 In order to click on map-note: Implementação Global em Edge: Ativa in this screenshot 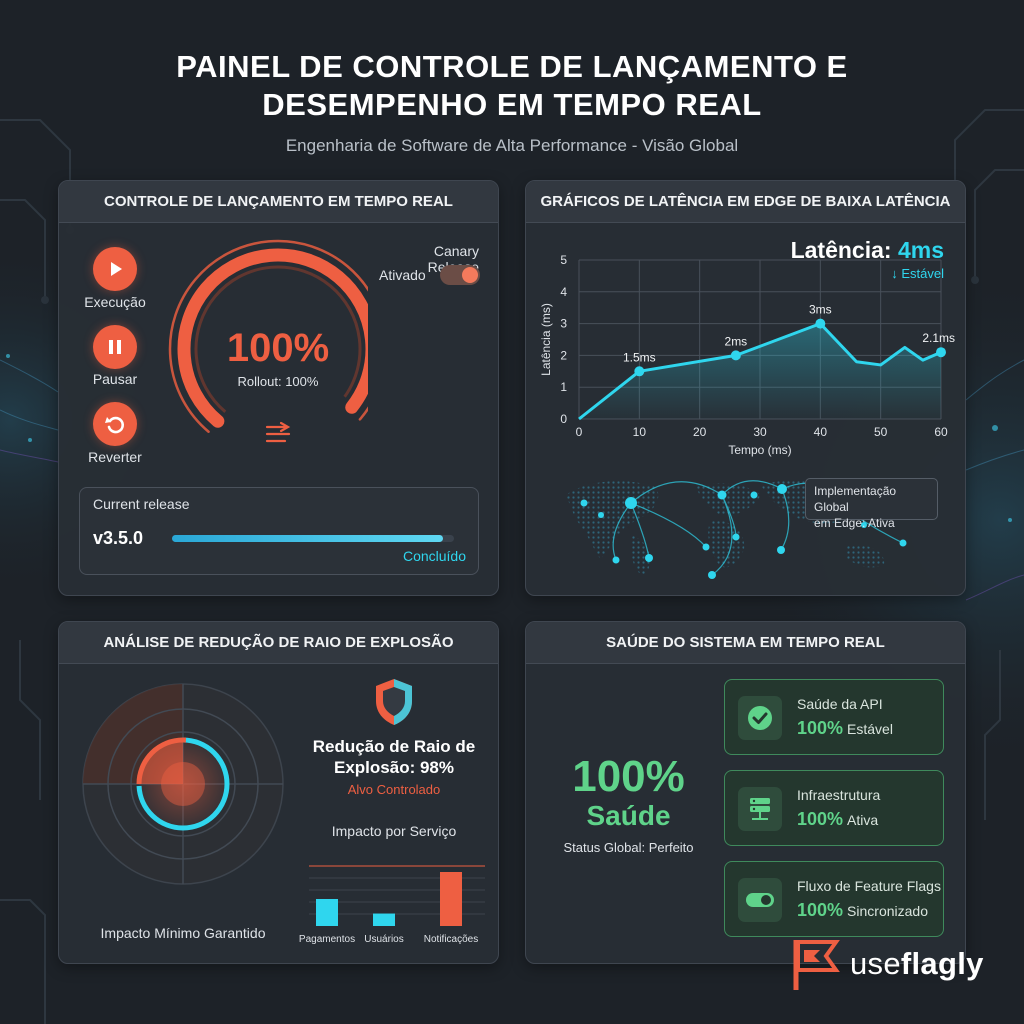, I will do `click(871, 504)`.